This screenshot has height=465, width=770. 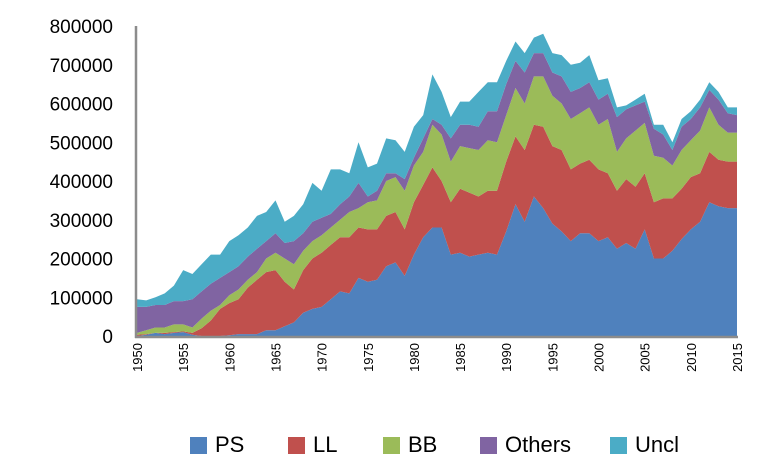 What do you see at coordinates (81, 143) in the screenshot?
I see `y-tick-label: 500000` at bounding box center [81, 143].